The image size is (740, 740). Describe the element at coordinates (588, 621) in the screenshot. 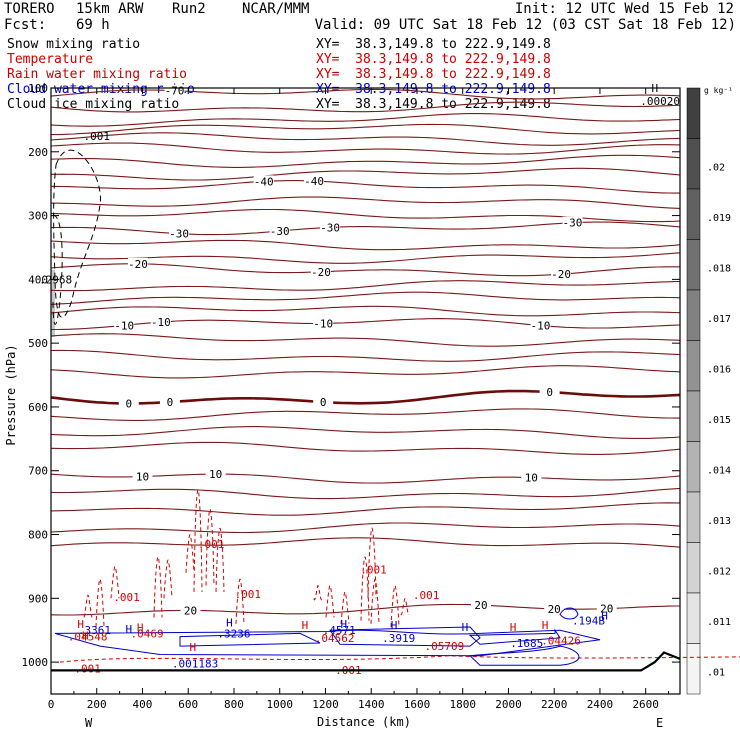

I see `cloud-water-label: .194B` at that location.